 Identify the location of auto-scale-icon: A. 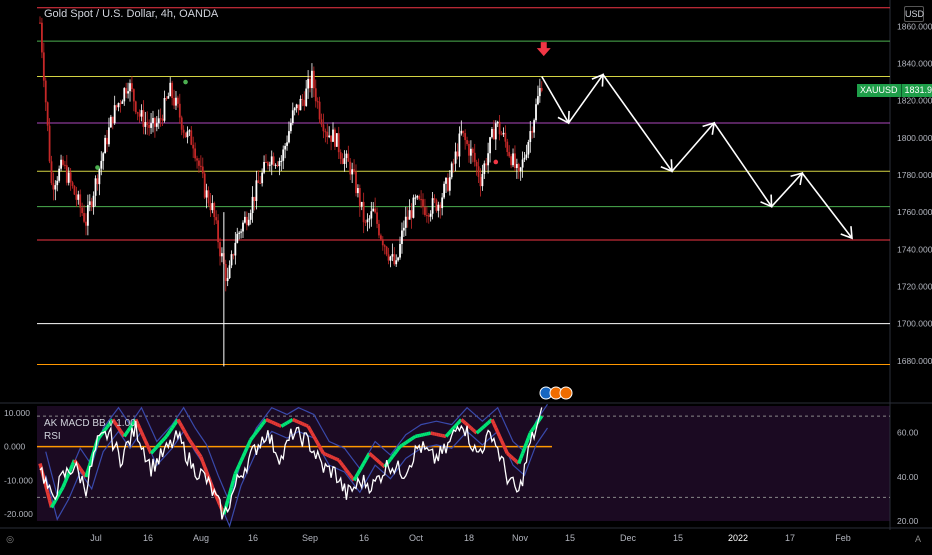
(918, 539).